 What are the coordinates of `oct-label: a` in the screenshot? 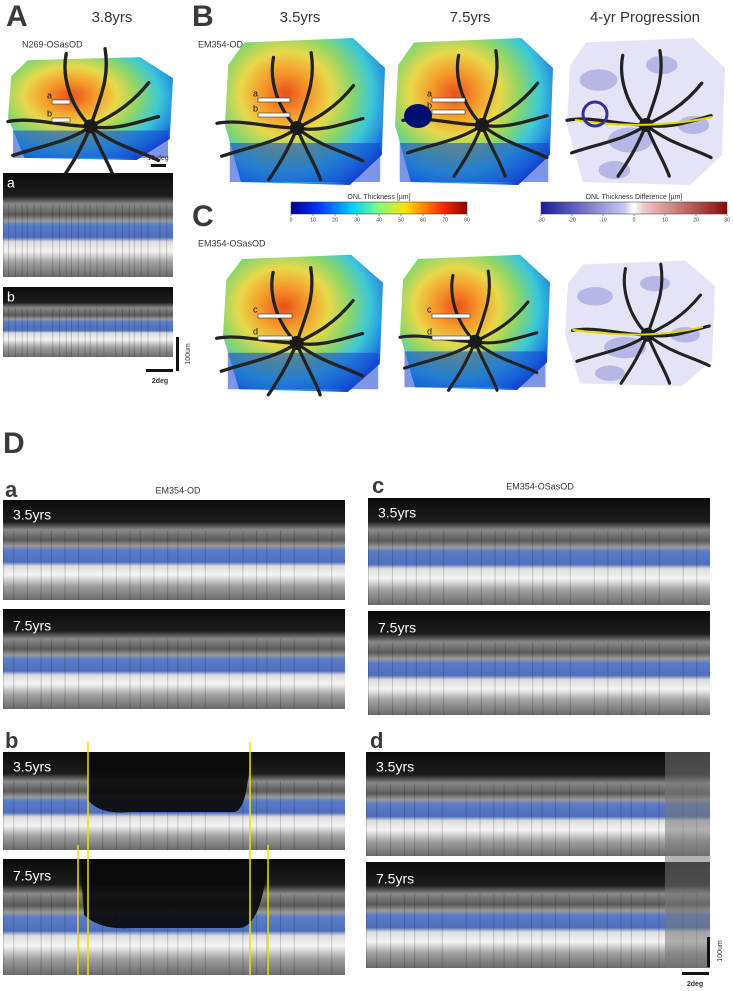 It's located at (11, 183).